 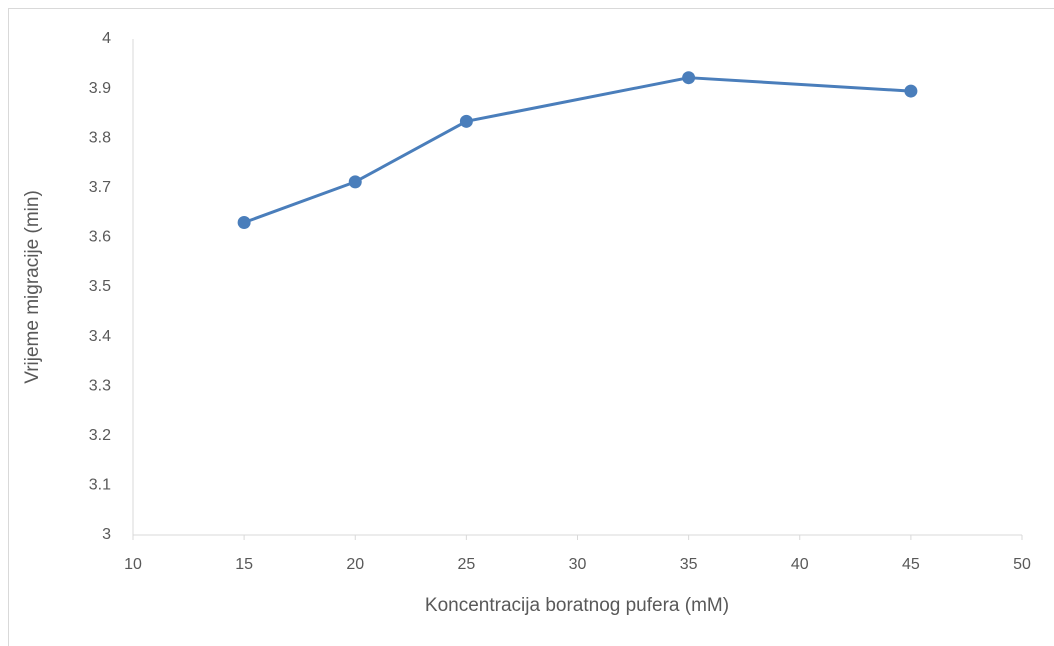 What do you see at coordinates (100, 88) in the screenshot?
I see `y-tick-label: 3.9` at bounding box center [100, 88].